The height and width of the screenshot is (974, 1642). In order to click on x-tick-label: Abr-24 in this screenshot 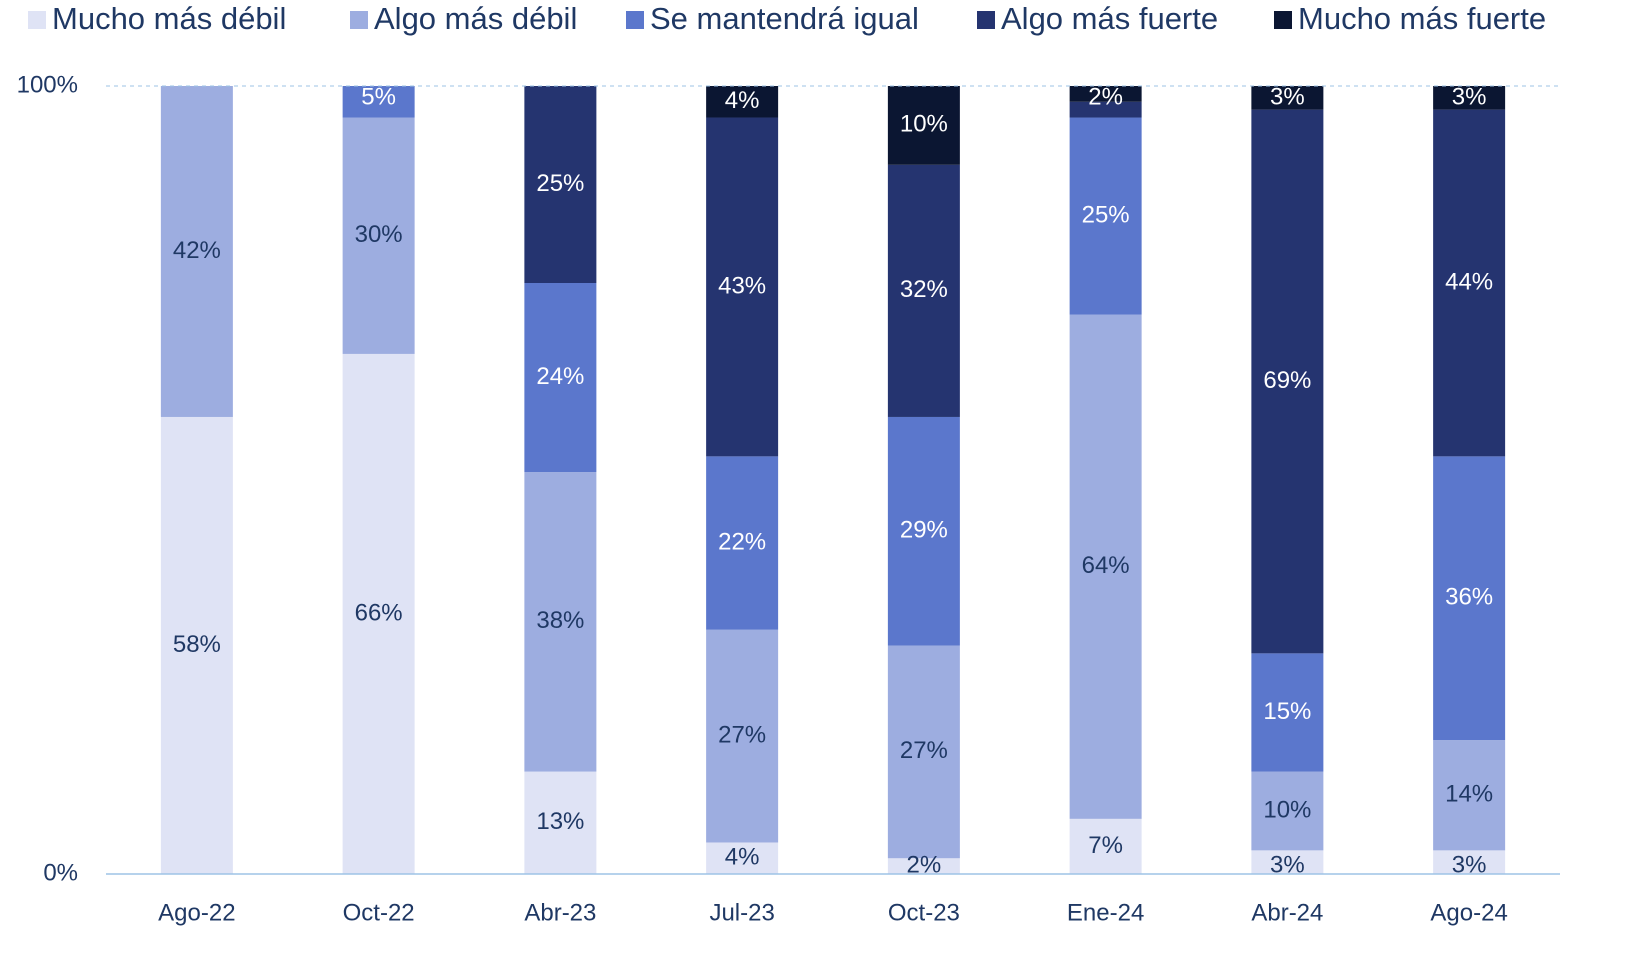, I will do `click(1287, 912)`.